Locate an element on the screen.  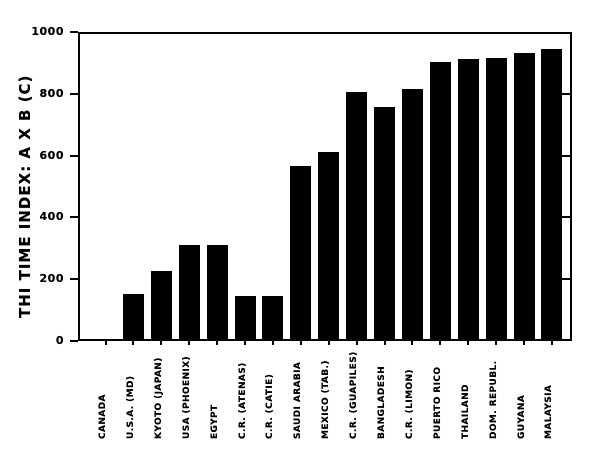
y-tick-label: 400 is located at coordinates (51, 217).